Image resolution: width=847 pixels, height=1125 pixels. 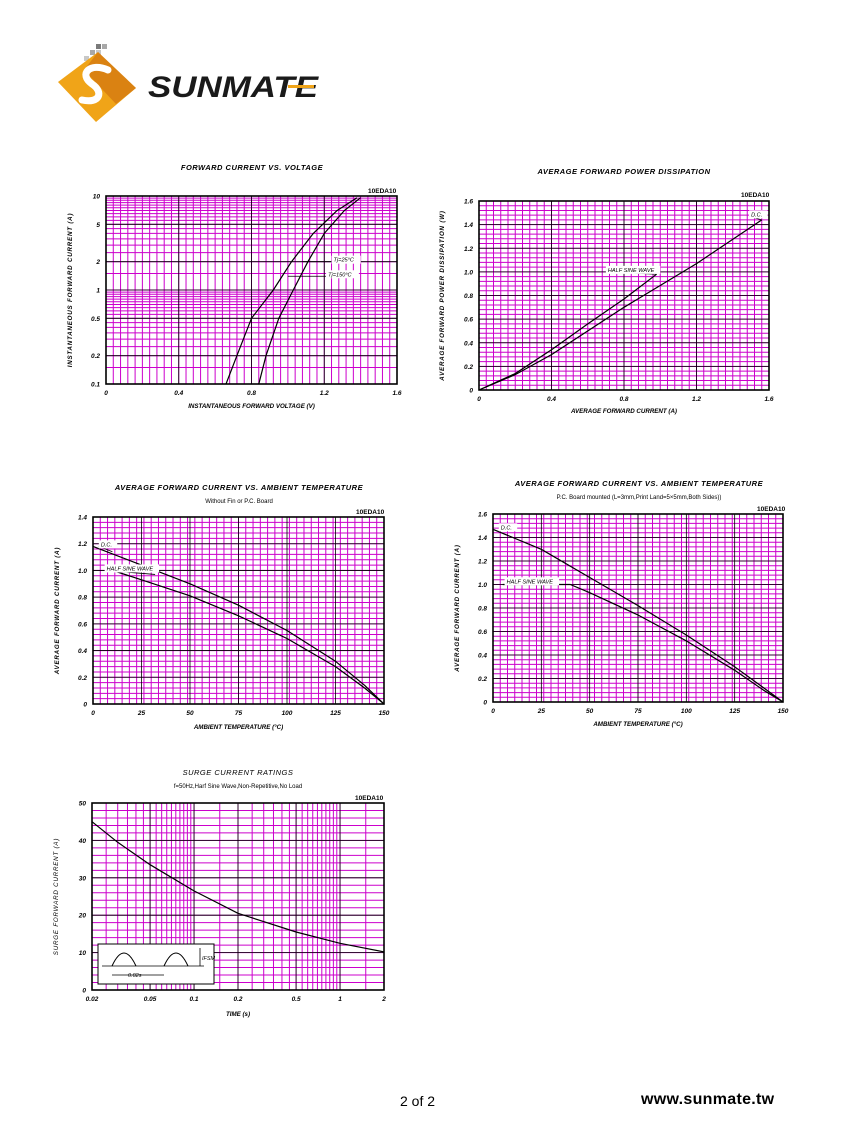 I want to click on x-tick-label: 1.2, so click(x=696, y=399).